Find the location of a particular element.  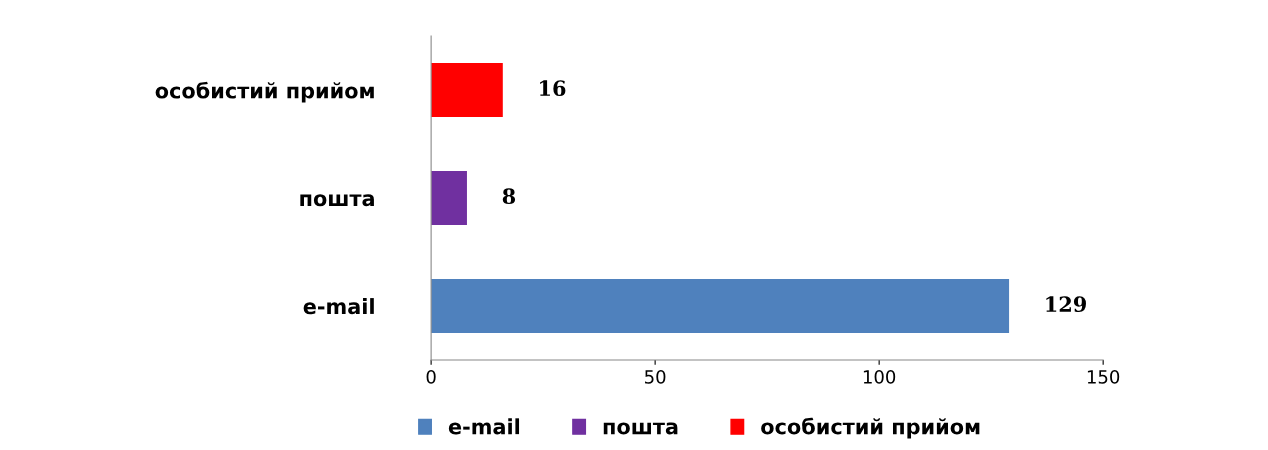

x-tick-label: 50 is located at coordinates (655, 377).